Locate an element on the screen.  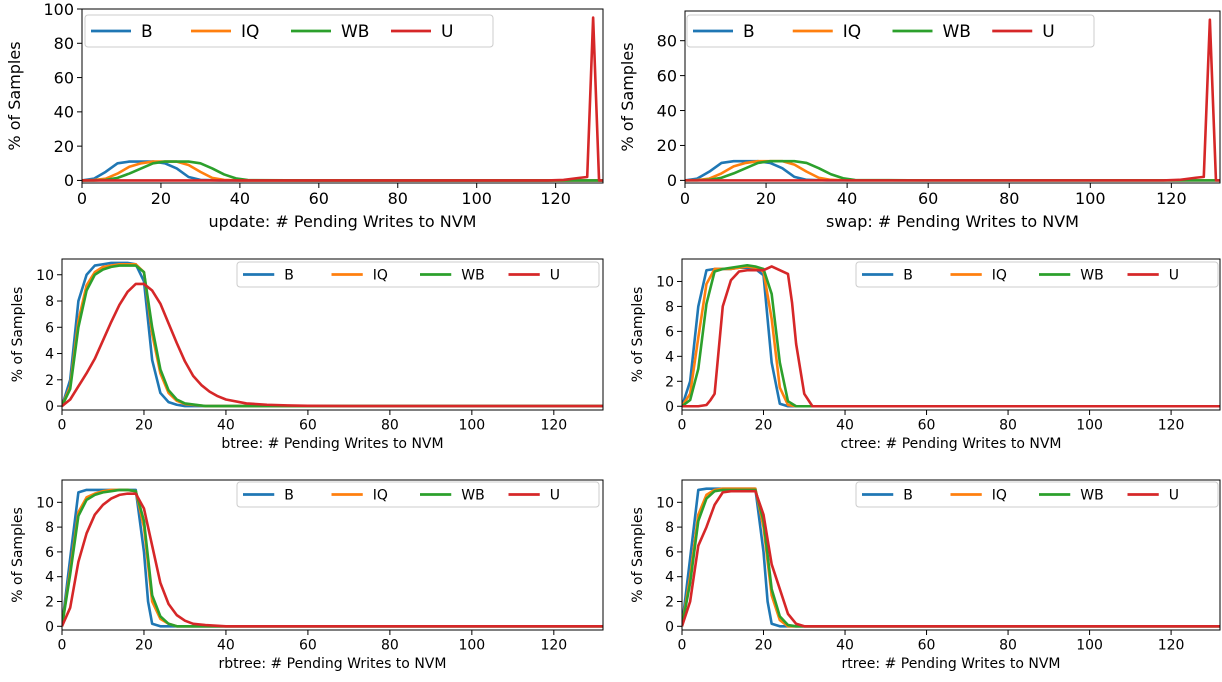
y-tick-label: 20 is located at coordinates (64, 146).